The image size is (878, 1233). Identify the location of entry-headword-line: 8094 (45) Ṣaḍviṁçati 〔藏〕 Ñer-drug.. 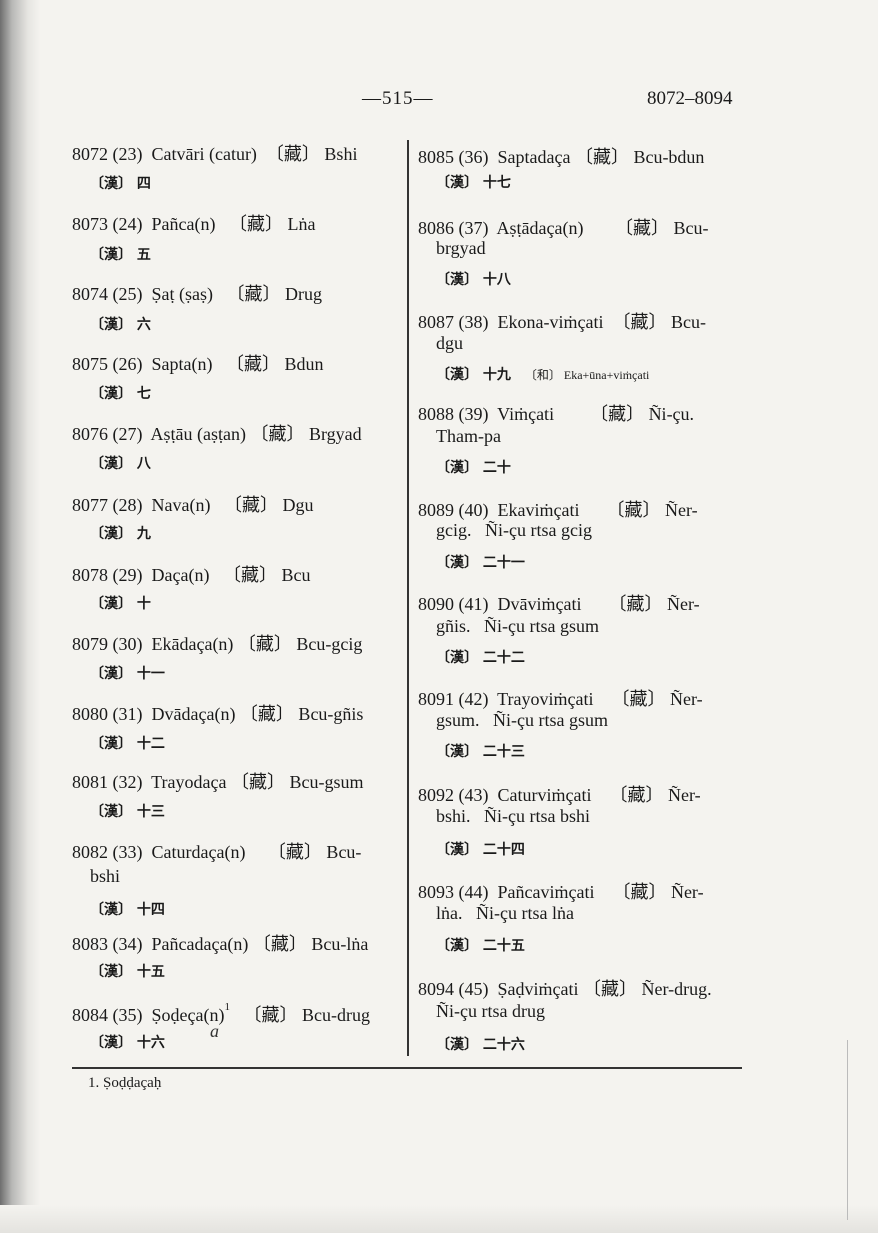
(565, 988).